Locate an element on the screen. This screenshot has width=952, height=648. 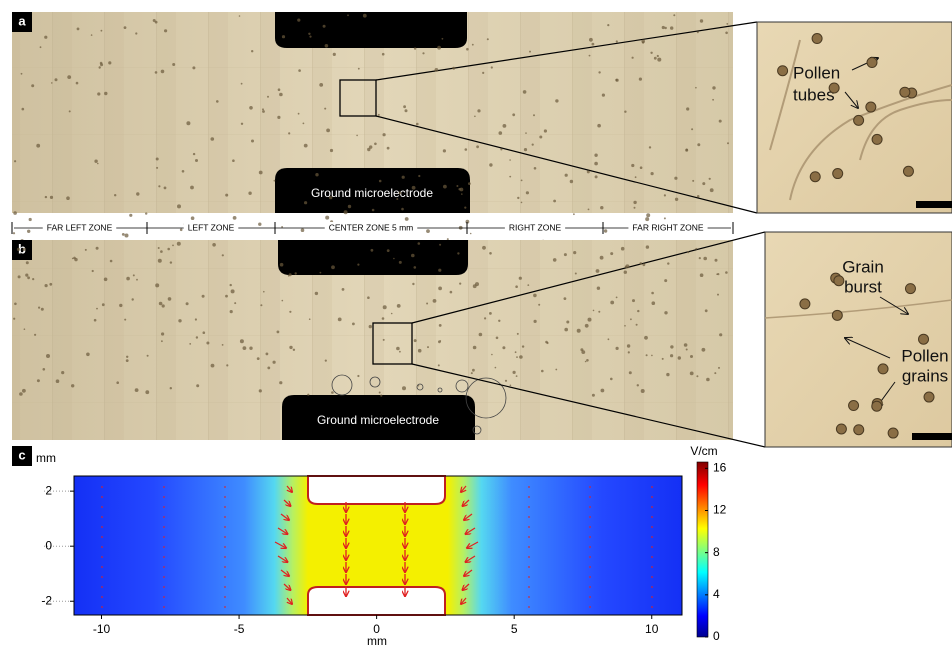
panel-label: b is located at coordinates (22, 248).